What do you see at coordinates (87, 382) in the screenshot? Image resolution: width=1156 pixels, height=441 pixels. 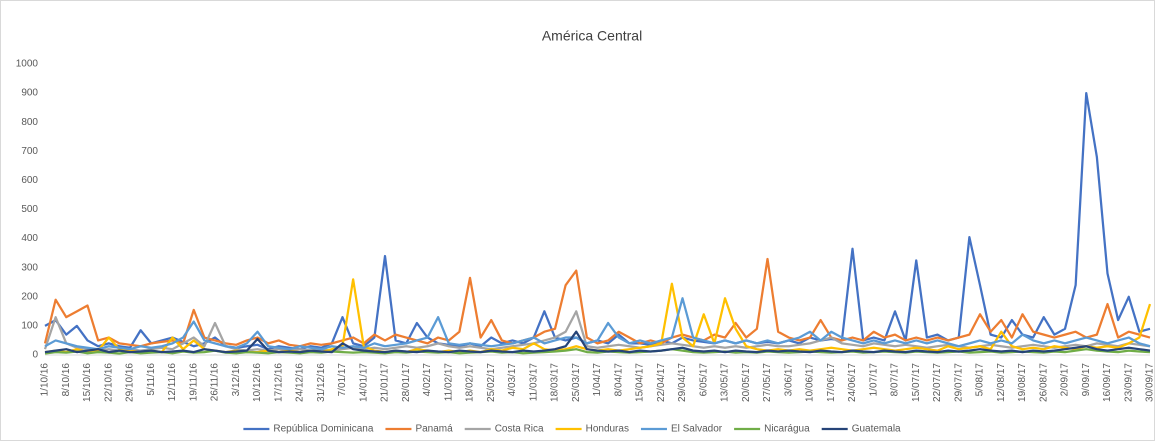 I see `x-tick-label: 15/10/16` at bounding box center [87, 382].